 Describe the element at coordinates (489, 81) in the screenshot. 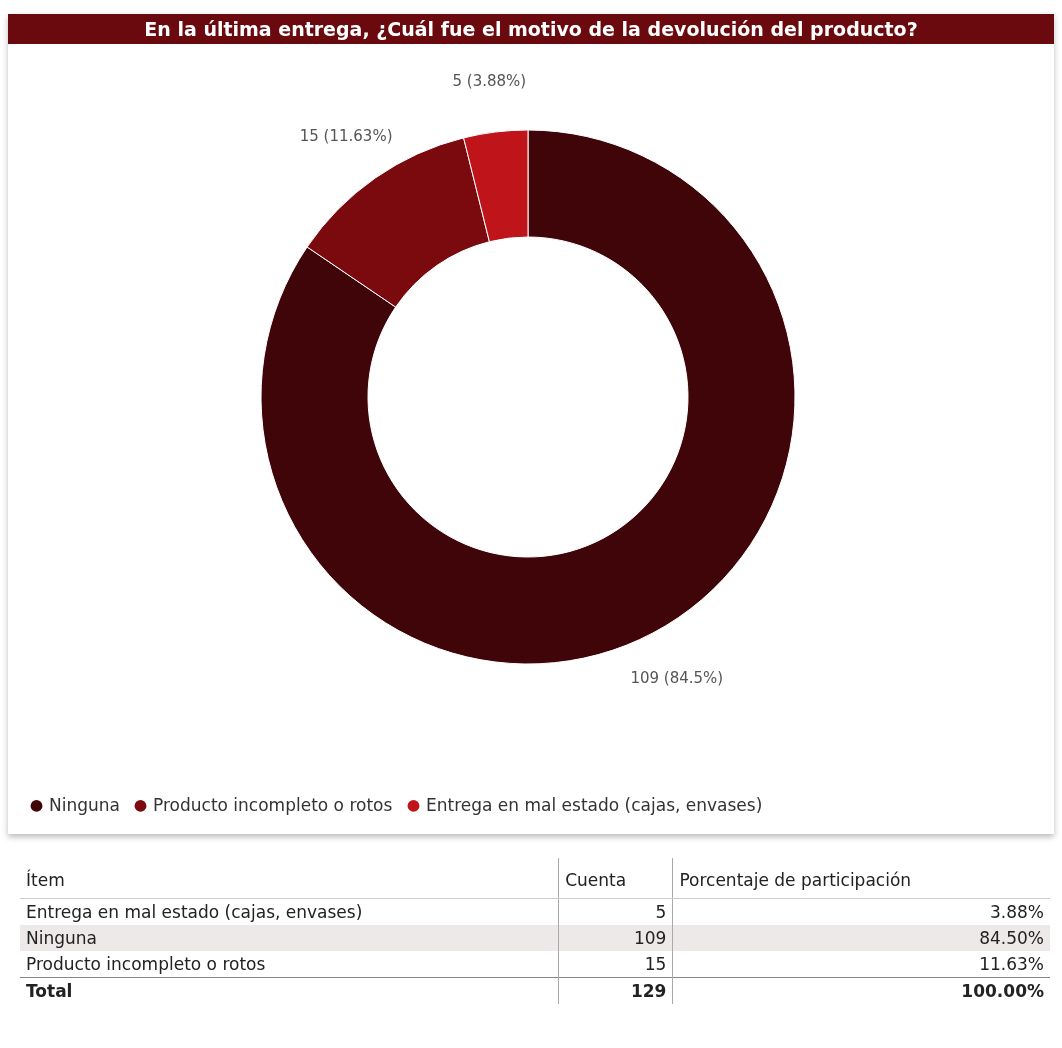

I see `data-label: 5 (3.88%)` at that location.